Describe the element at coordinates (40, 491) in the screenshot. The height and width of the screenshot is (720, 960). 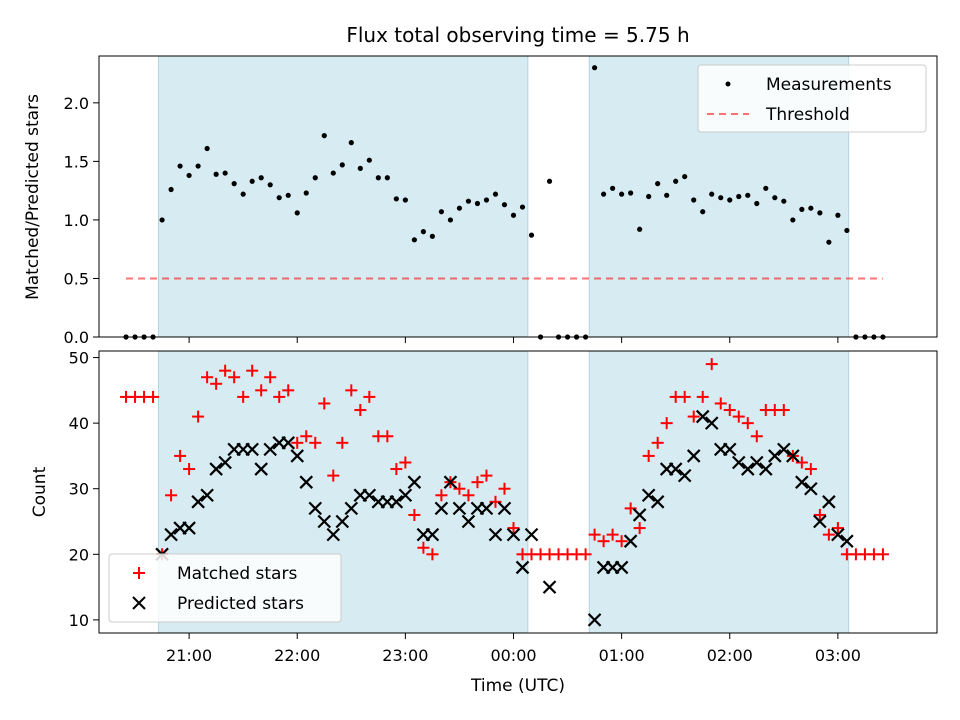
I see `bottom-y-axis-label: Count` at that location.